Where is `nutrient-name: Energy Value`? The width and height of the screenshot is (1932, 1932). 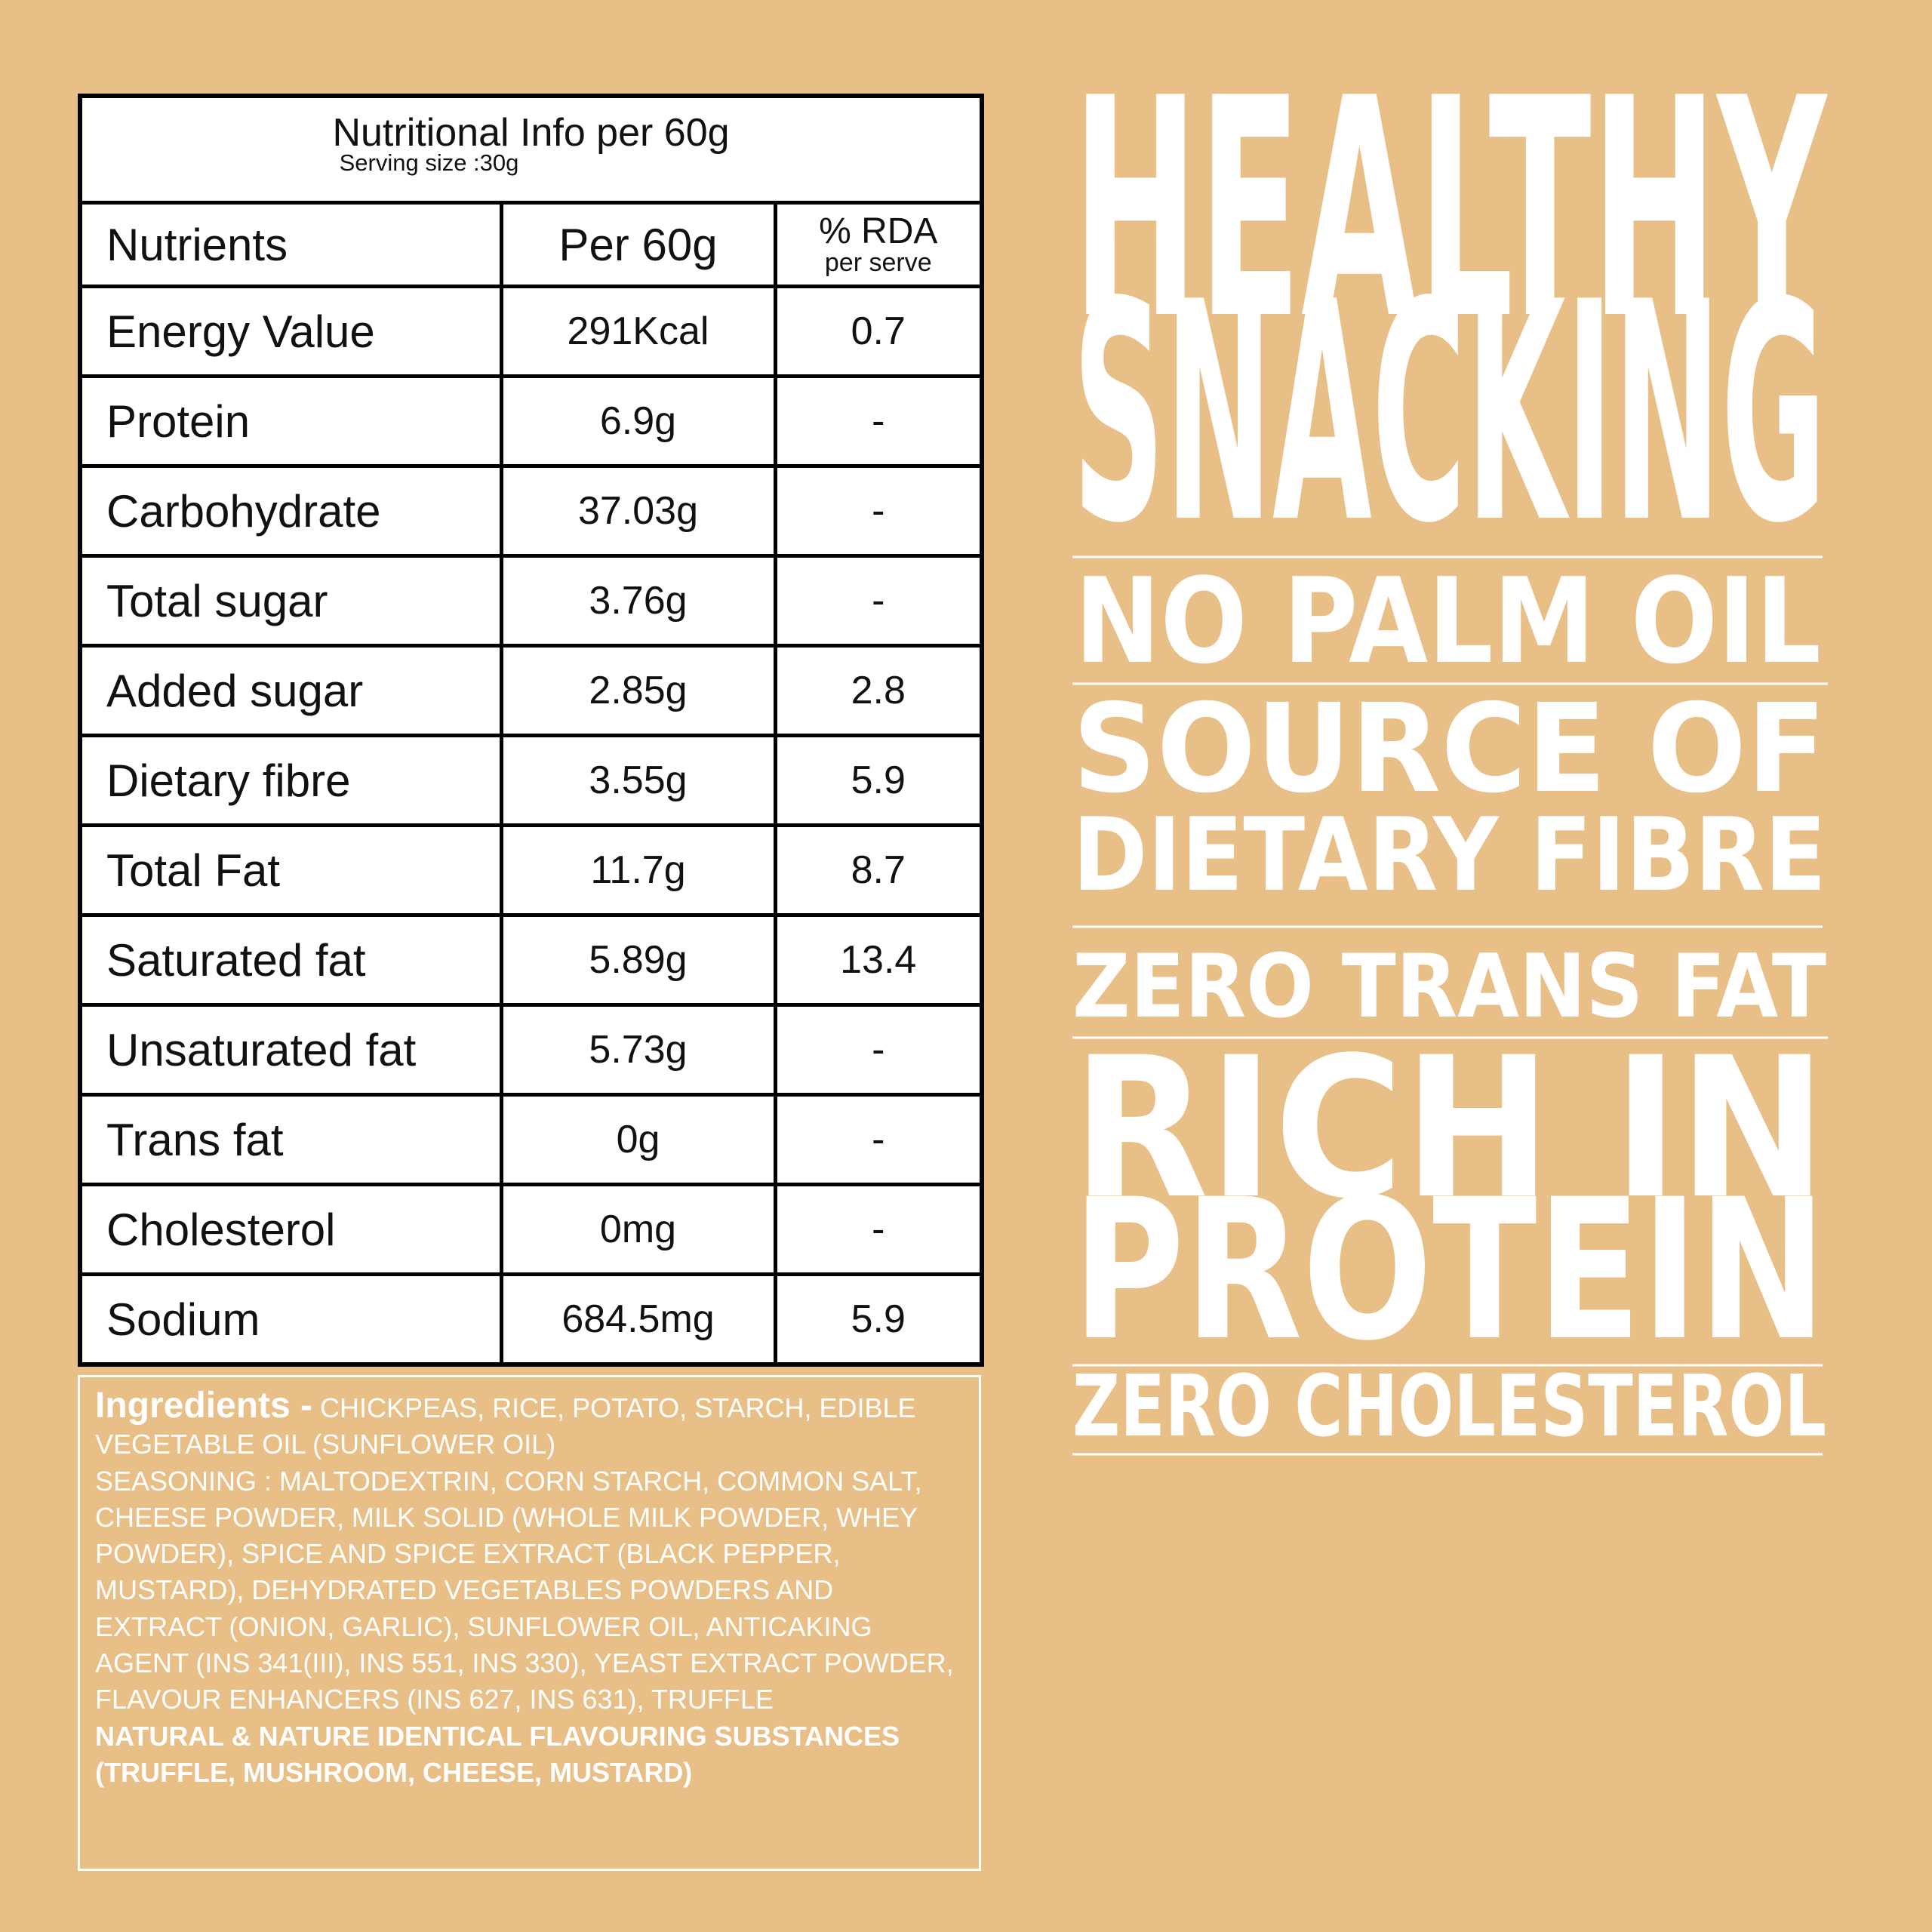
nutrient-name: Energy Value is located at coordinates (290, 331).